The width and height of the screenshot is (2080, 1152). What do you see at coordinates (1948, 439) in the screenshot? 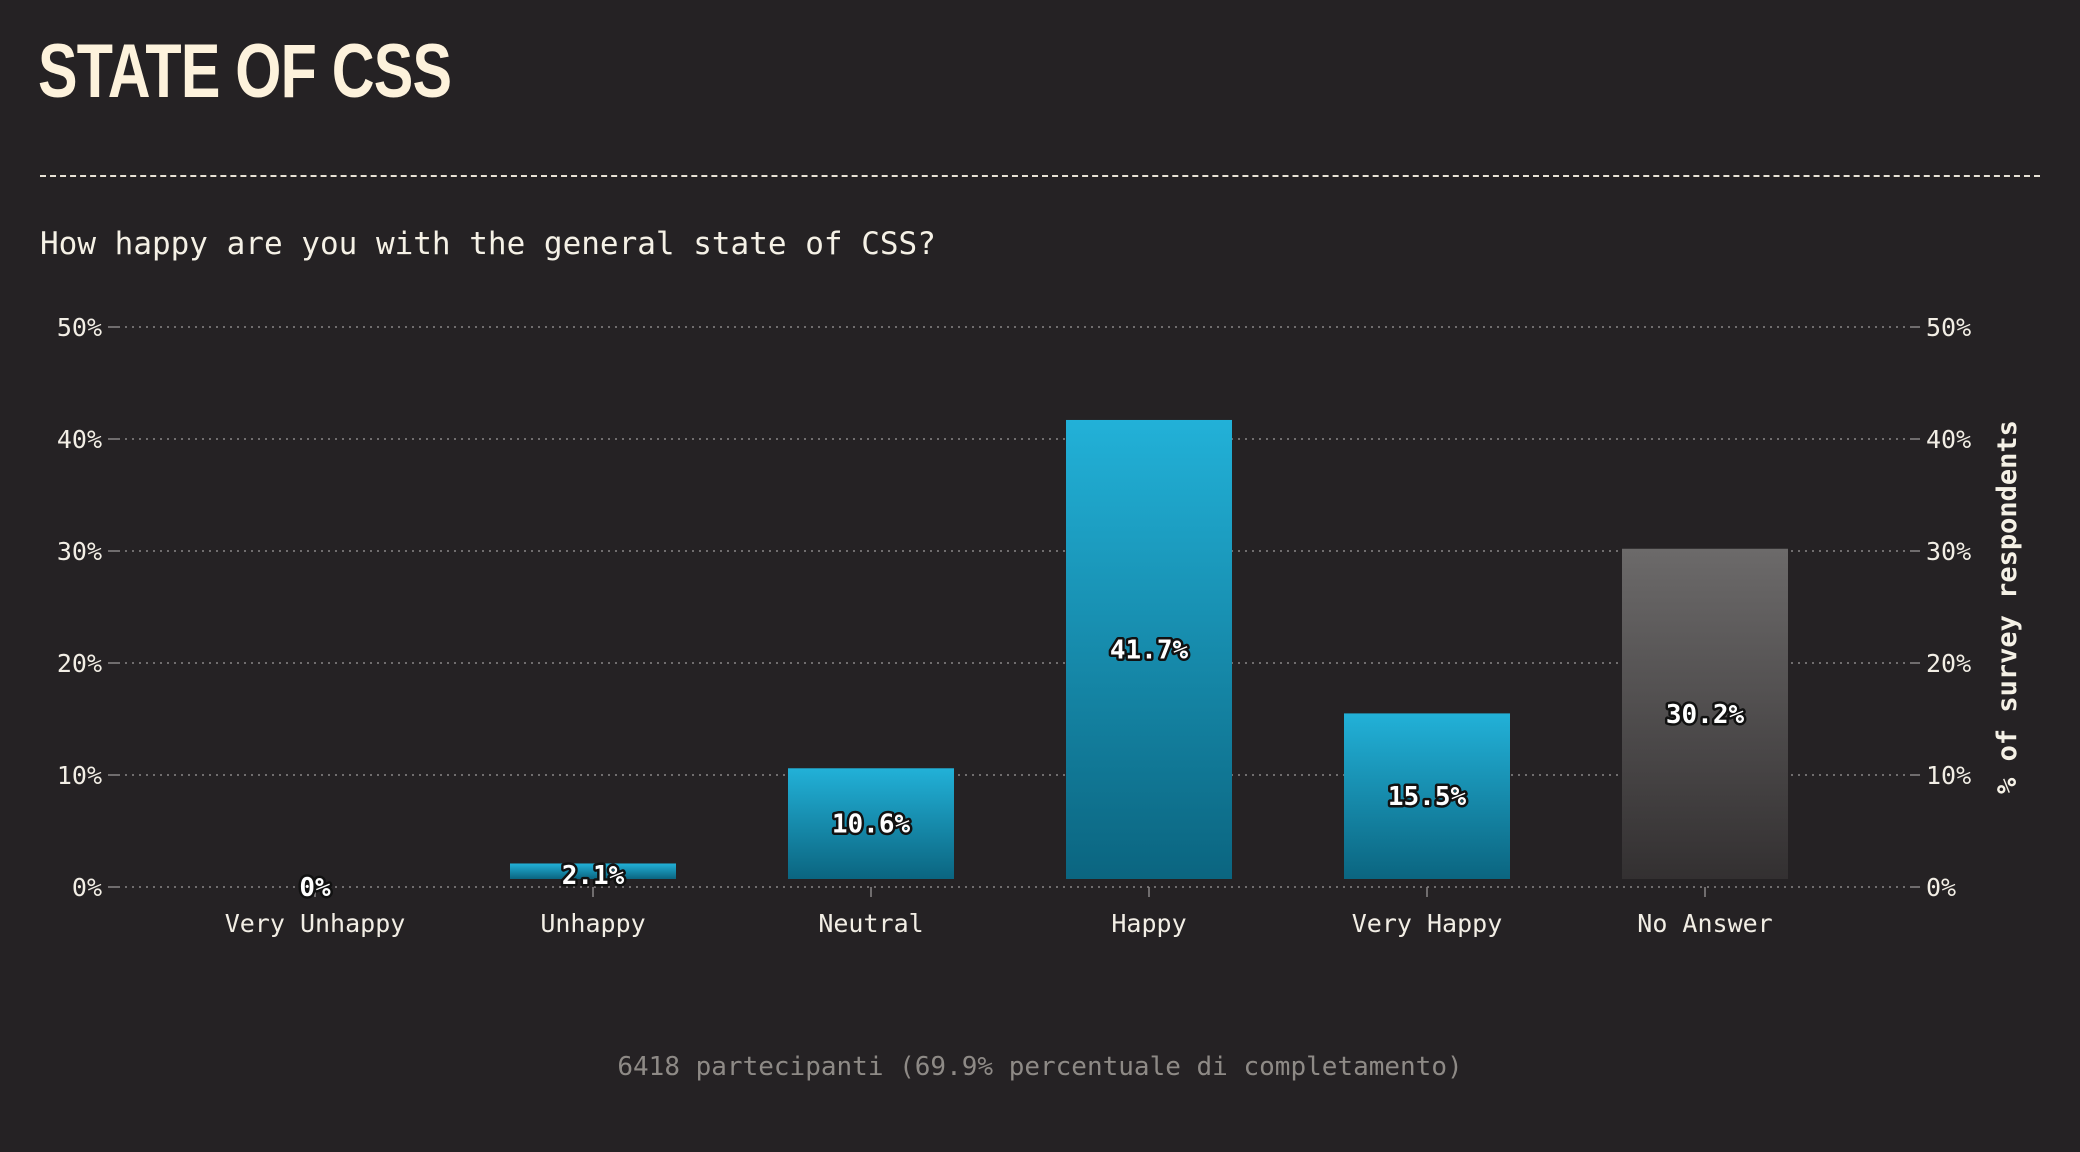
I see `y-tick-label-right: 40%` at bounding box center [1948, 439].